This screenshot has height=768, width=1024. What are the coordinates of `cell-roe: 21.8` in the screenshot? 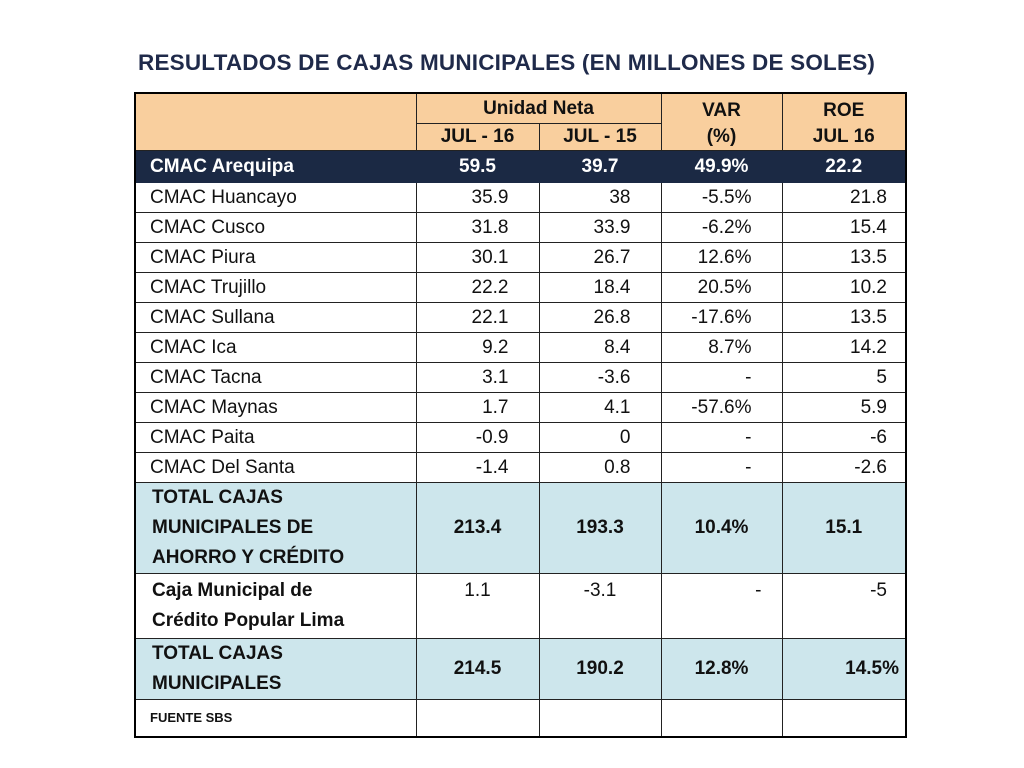 It's located at (844, 197).